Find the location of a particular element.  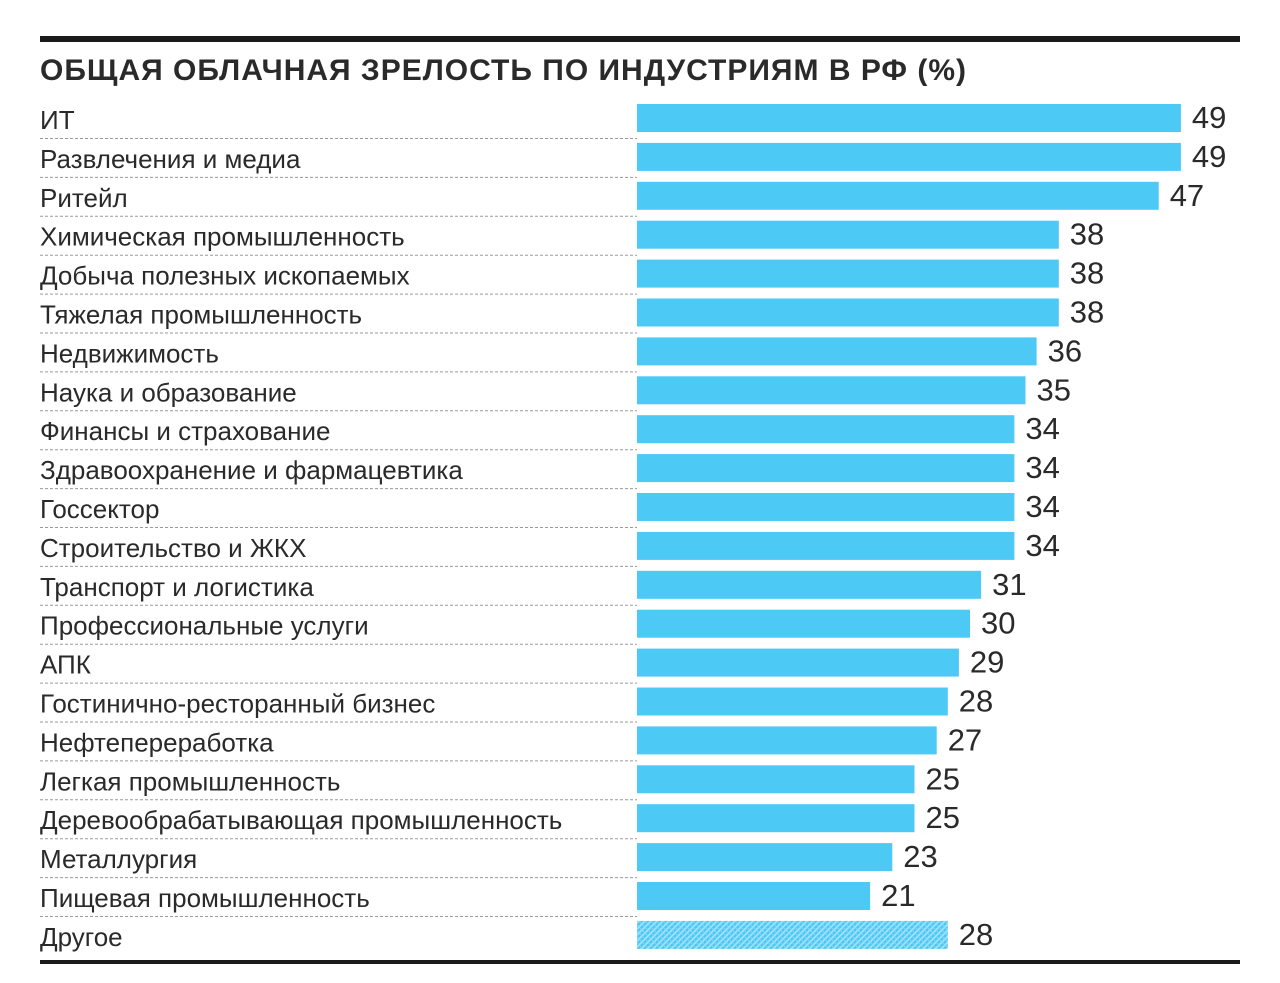

category-label: Легкая промышленность is located at coordinates (190, 781).